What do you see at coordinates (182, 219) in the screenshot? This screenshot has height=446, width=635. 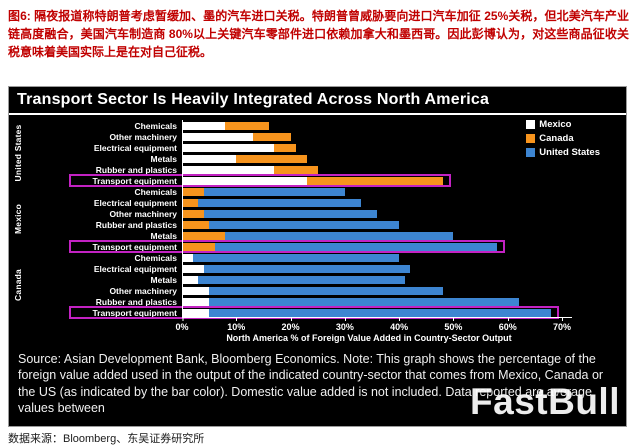 I see `y-axis-line` at bounding box center [182, 219].